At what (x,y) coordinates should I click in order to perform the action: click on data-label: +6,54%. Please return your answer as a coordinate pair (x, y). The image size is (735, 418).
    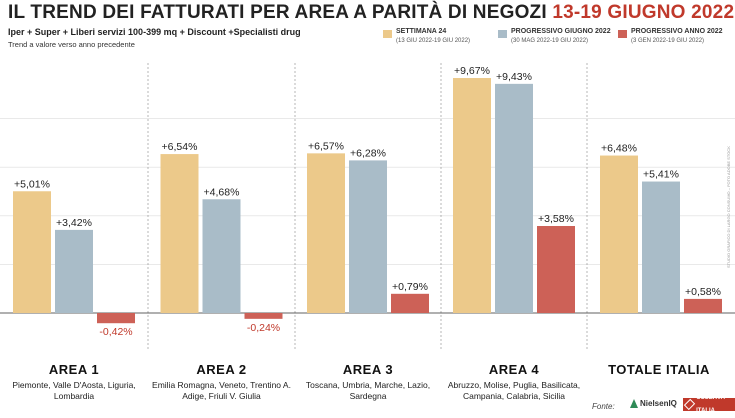
    Looking at the image, I should click on (180, 147).